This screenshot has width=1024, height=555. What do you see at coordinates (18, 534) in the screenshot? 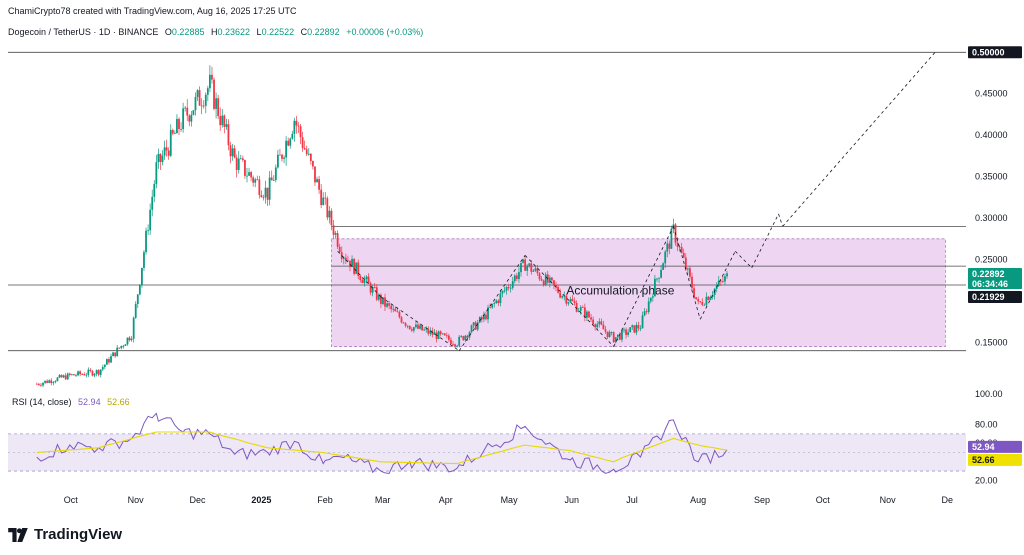
I see `tradingview-logo-icon` at bounding box center [18, 534].